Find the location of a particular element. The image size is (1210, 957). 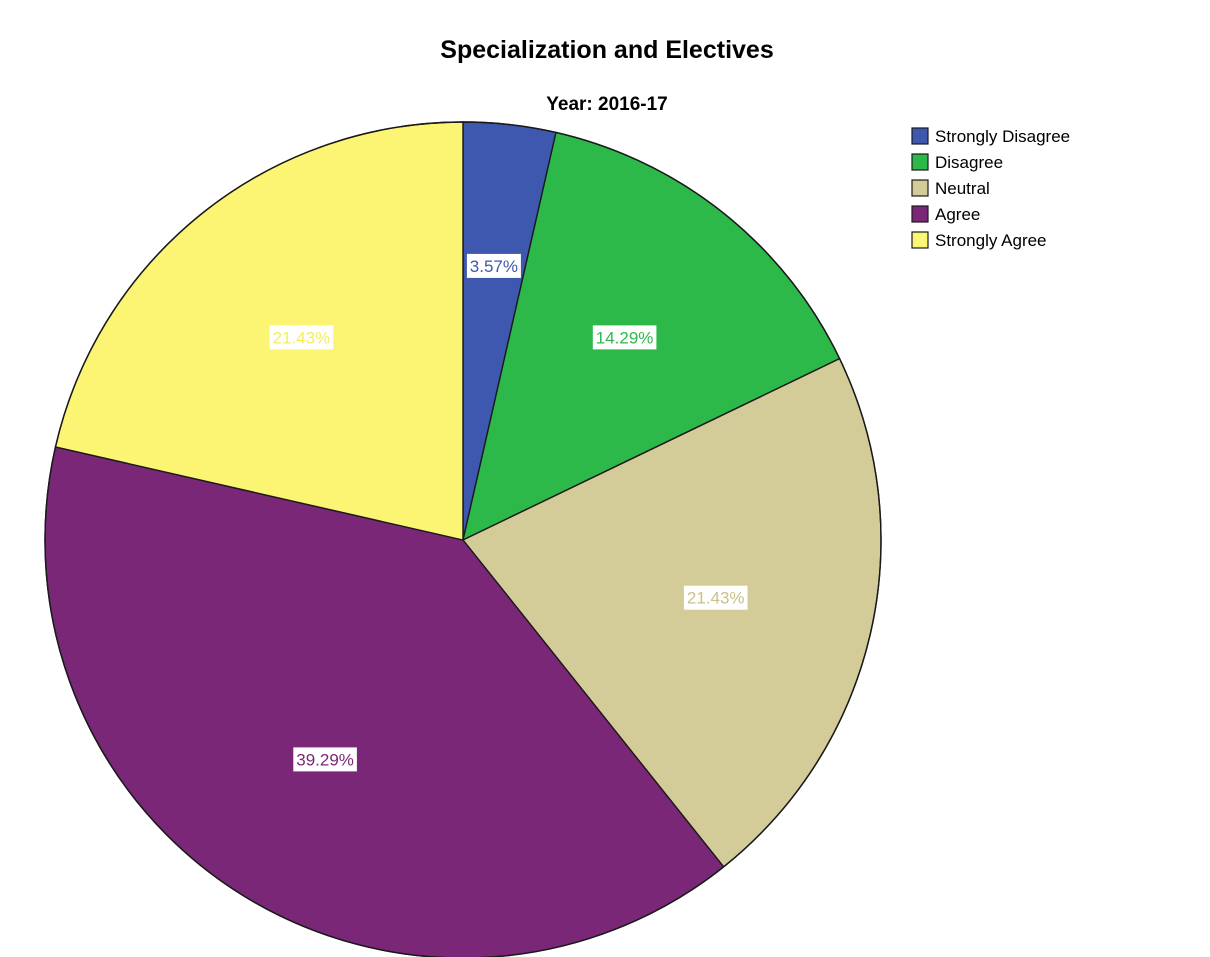

legend-item: Agree is located at coordinates (945, 214).